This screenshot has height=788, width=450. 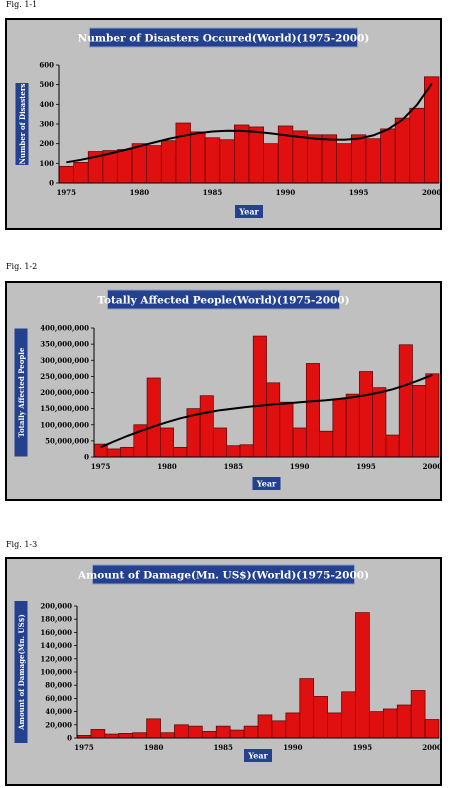 What do you see at coordinates (56, 672) in the screenshot?
I see `y-tick-label: 100,000` at bounding box center [56, 672].